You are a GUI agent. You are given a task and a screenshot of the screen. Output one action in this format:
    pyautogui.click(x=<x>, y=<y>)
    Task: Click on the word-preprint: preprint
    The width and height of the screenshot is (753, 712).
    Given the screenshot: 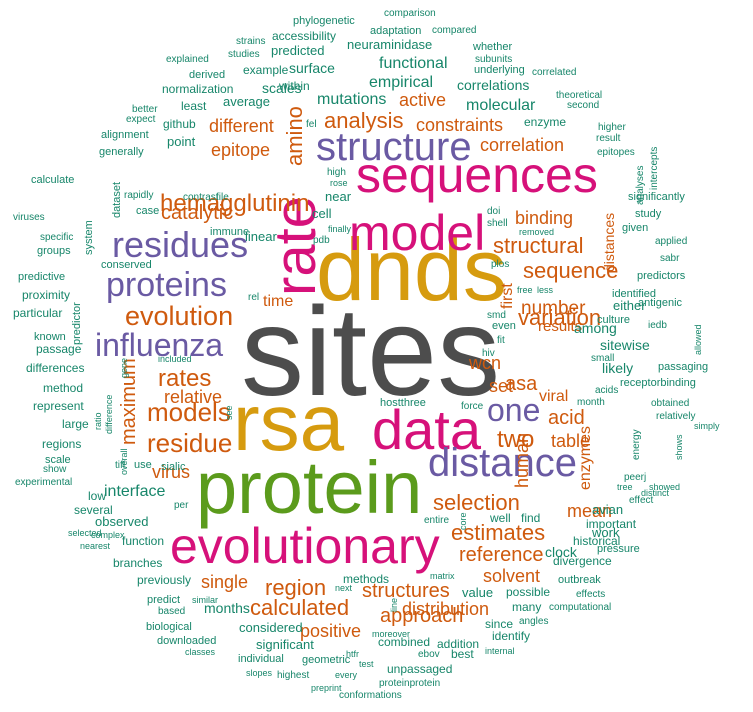 What is the action you would take?
    pyautogui.click(x=326, y=688)
    